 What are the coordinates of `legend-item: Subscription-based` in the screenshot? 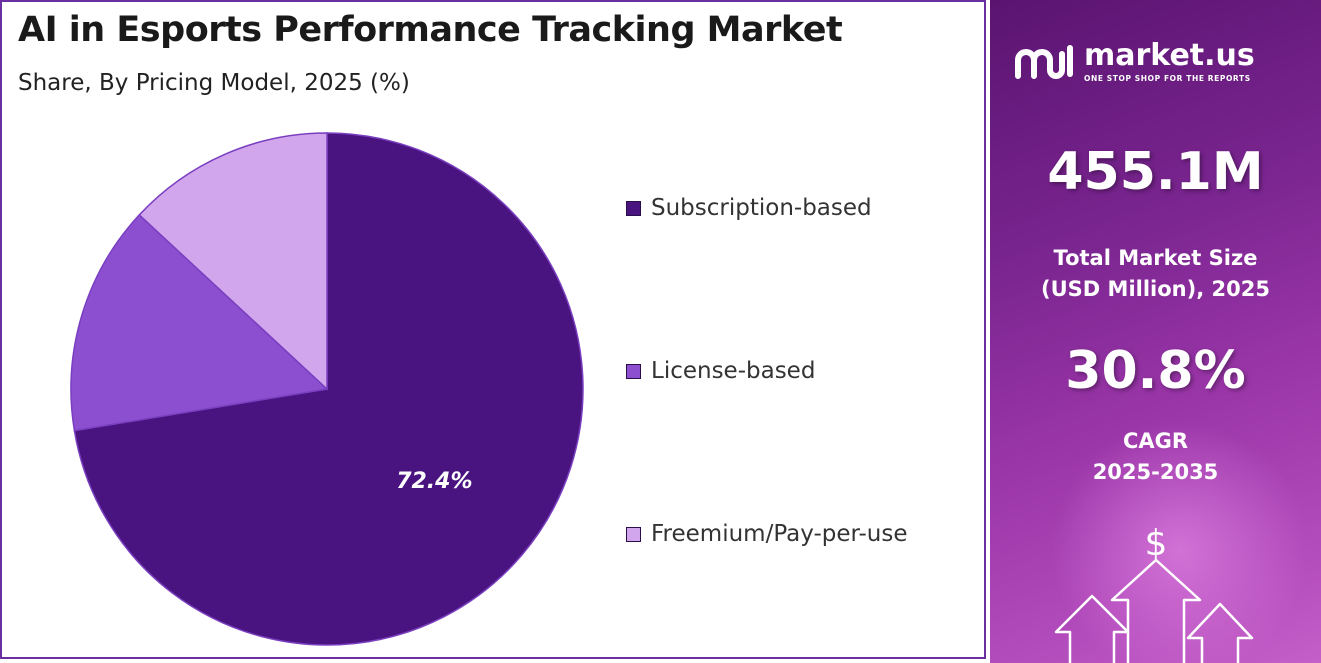 It's located at (749, 208).